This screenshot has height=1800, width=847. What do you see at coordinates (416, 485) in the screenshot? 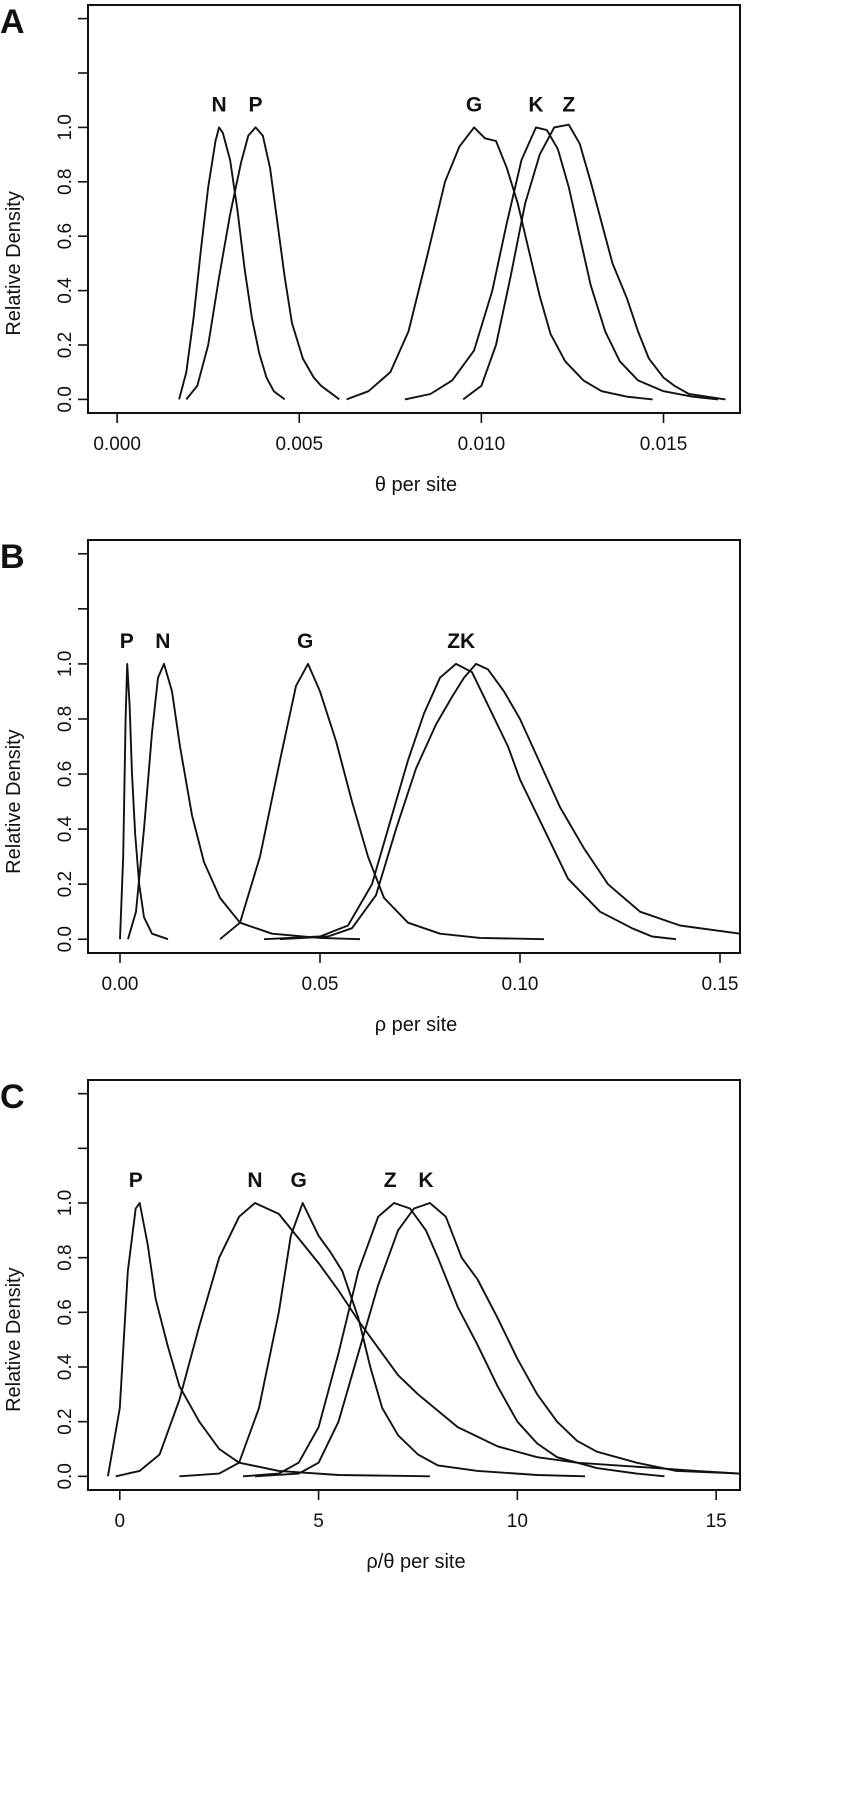
I see `x-axis-label: θ per site` at bounding box center [416, 485].